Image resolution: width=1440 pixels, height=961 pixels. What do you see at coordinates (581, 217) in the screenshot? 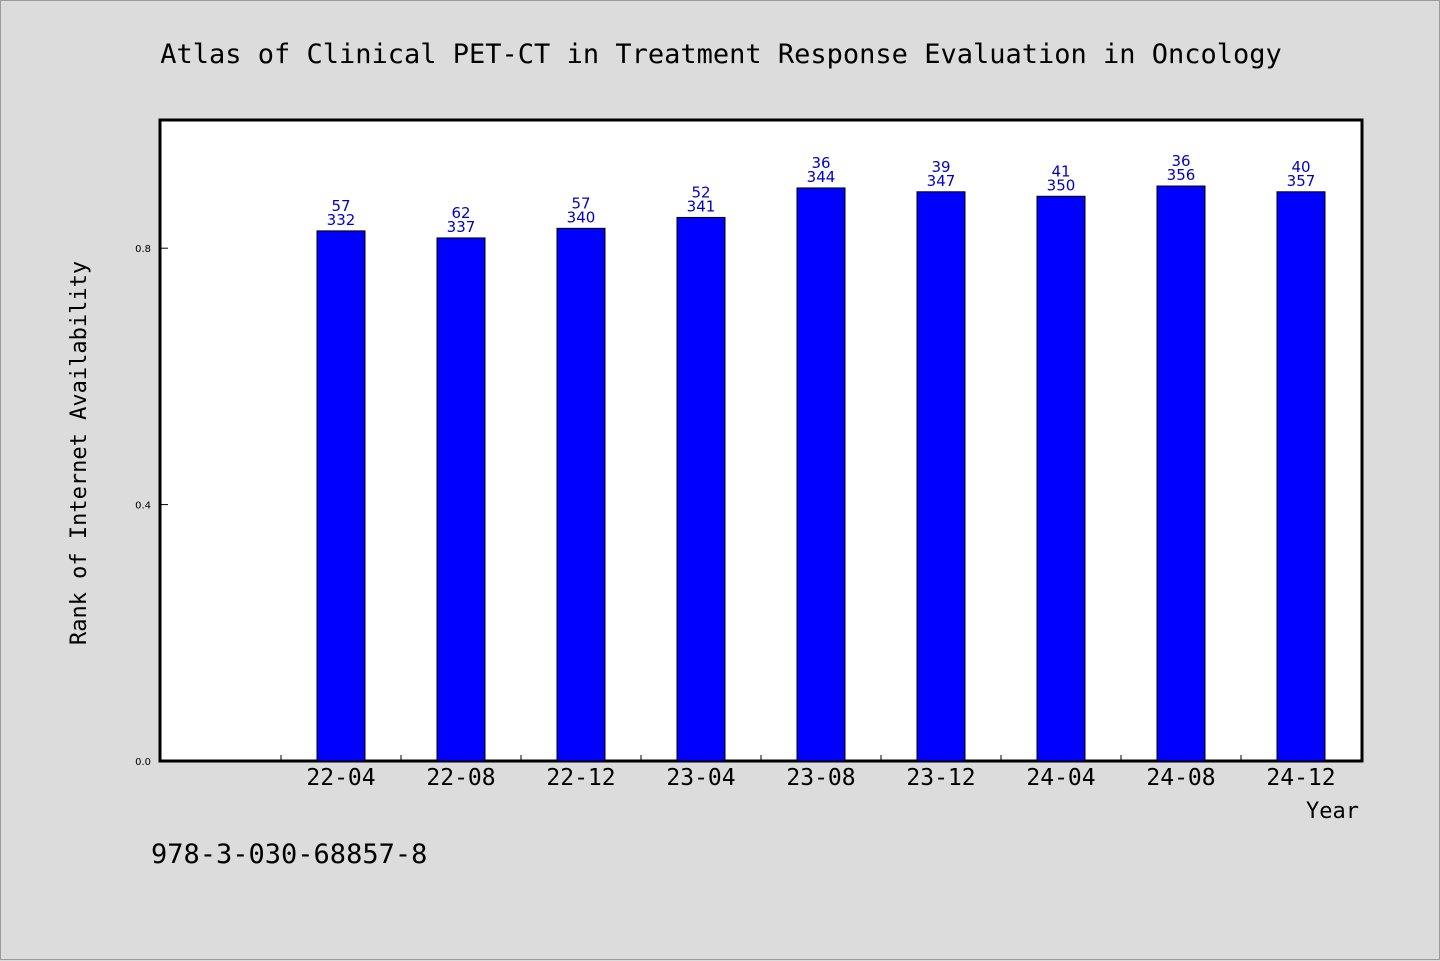
I see `bar-label-bottom: 340` at bounding box center [581, 217].